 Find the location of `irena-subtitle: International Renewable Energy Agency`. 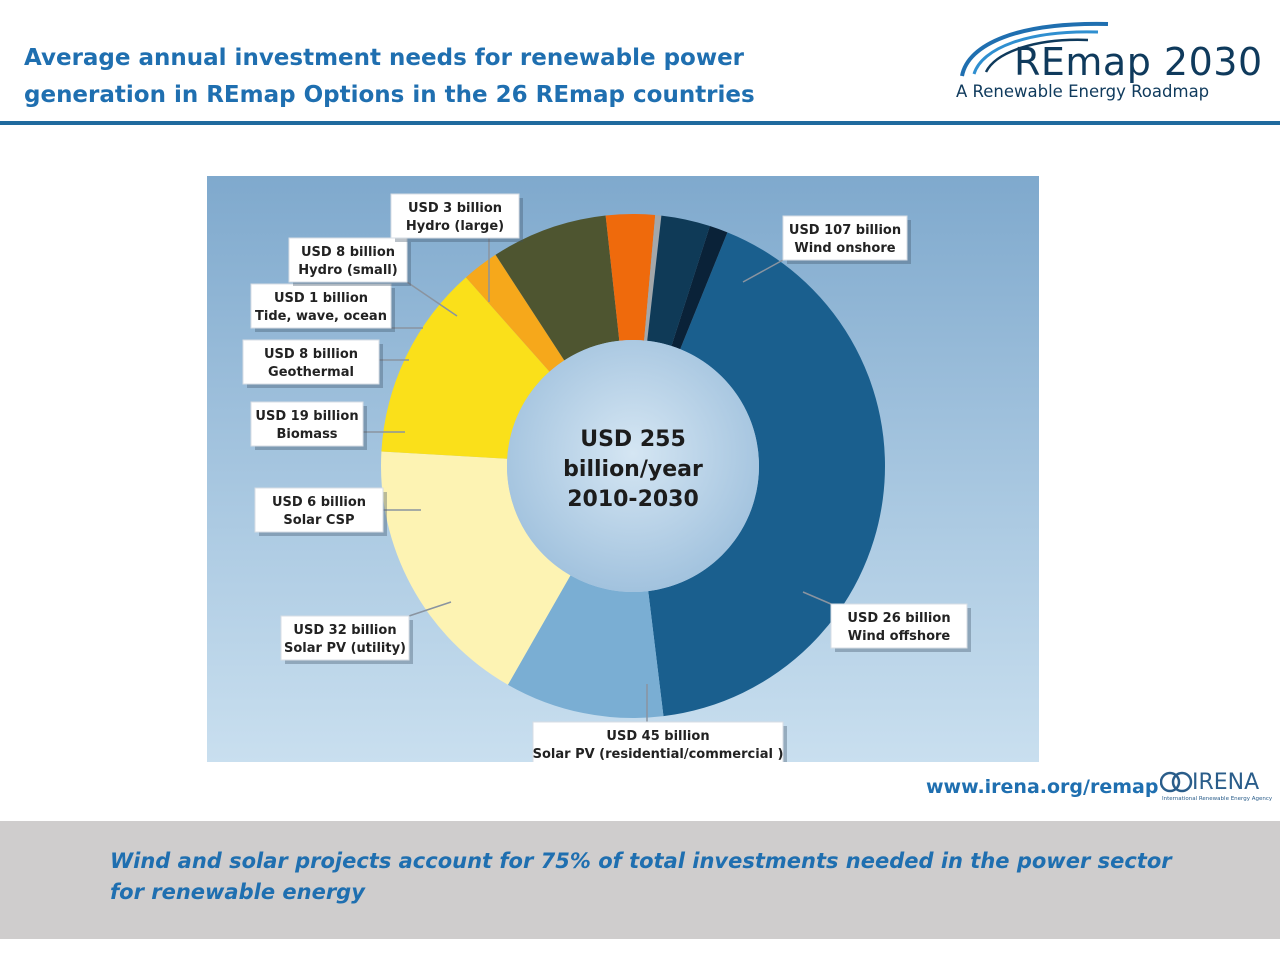

irena-subtitle: International Renewable Energy Agency is located at coordinates (1217, 799).